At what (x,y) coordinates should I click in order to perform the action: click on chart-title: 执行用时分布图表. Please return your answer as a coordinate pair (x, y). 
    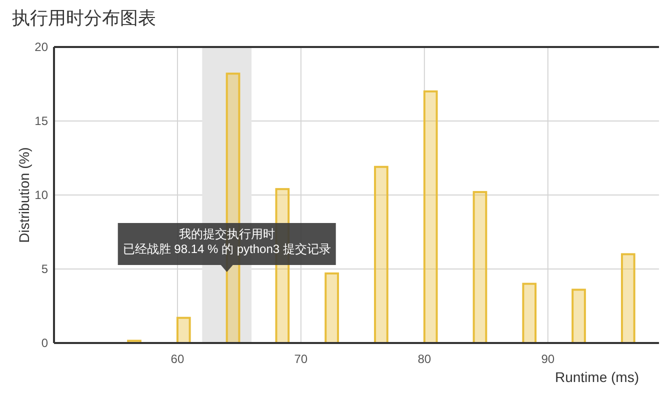
    Looking at the image, I should click on (84, 18).